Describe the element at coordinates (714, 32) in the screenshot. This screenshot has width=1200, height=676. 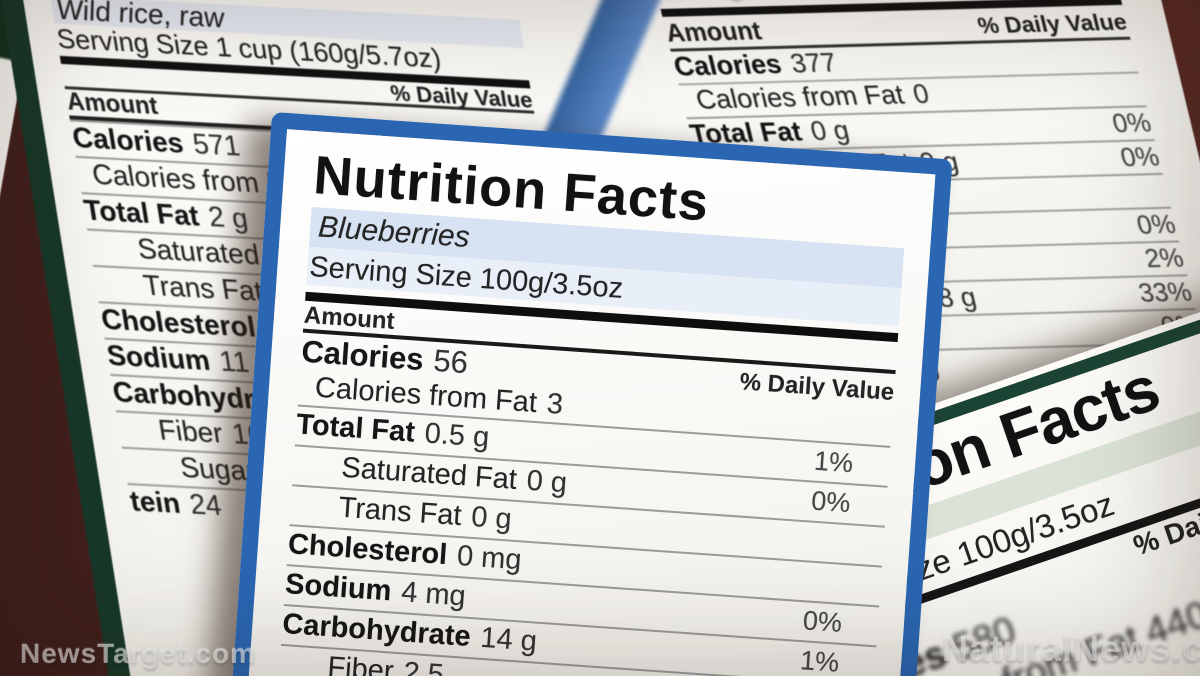
I see `amount-header: Amount` at that location.